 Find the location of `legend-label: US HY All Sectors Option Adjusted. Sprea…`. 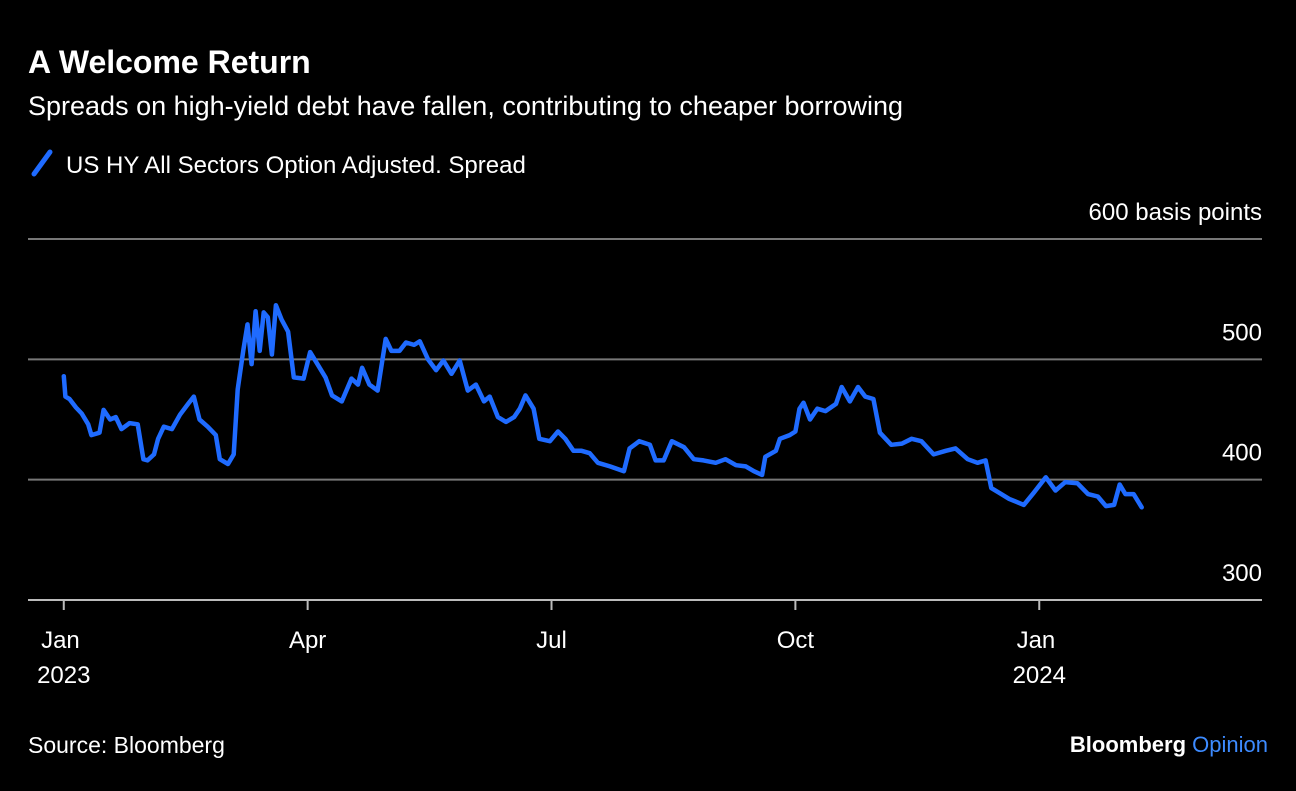

legend-label: US HY All Sectors Option Adjusted. Sprea… is located at coordinates (296, 165).